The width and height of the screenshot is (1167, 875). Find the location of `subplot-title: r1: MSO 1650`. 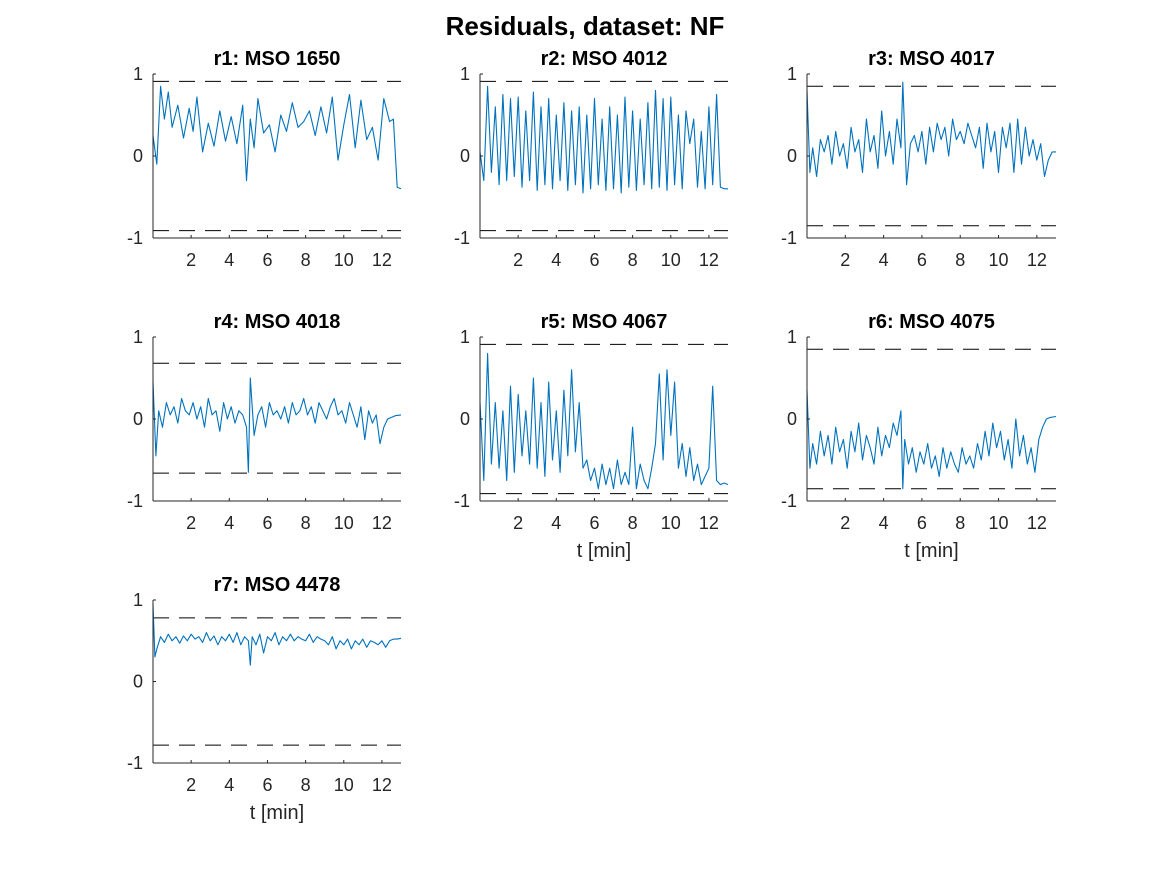

subplot-title: r1: MSO 1650 is located at coordinates (277, 59).